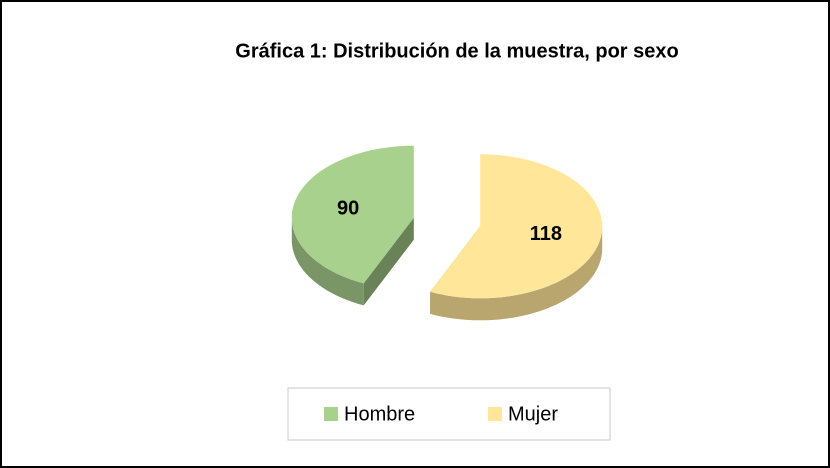 This screenshot has height=468, width=830. I want to click on legend-box, so click(449, 414).